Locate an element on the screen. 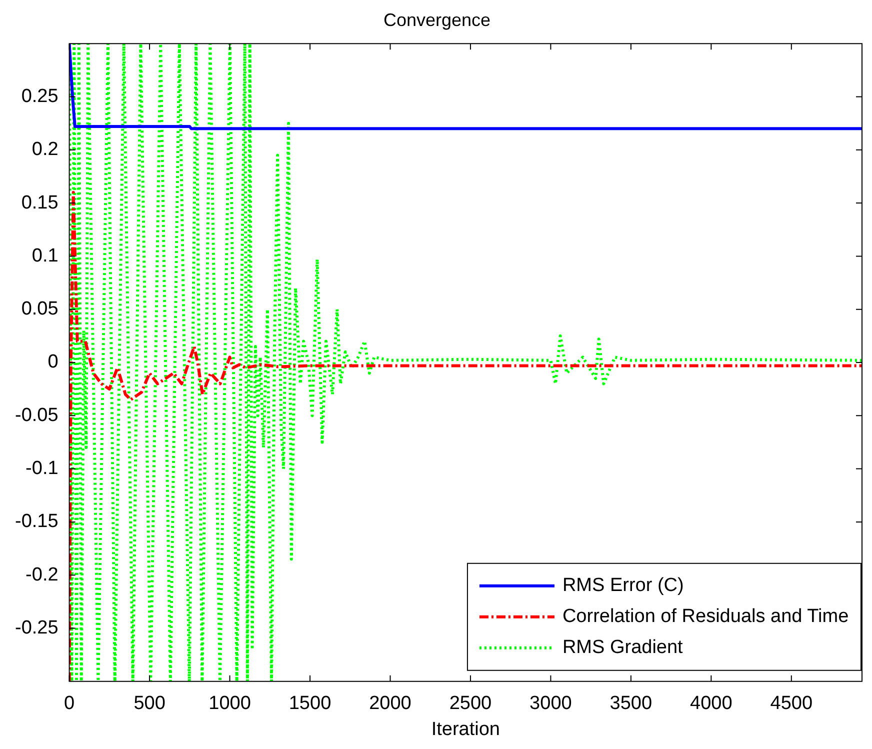 The height and width of the screenshot is (749, 872). y-tick-label: 0.25 is located at coordinates (39, 96).